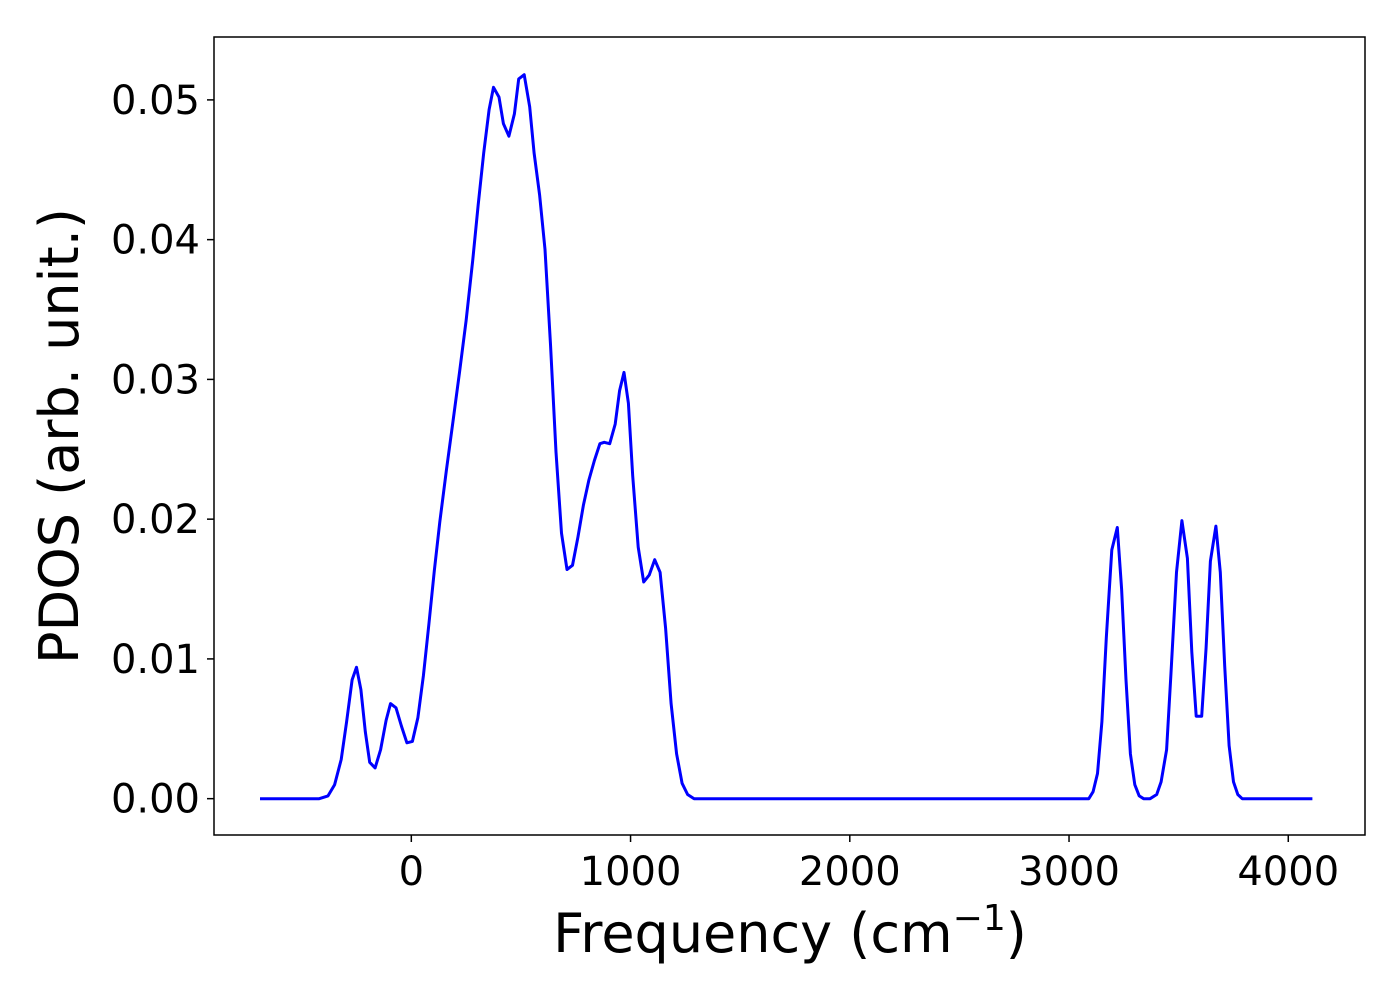 The height and width of the screenshot is (1000, 1400). I want to click on x-axis-label-suffix: ), so click(1016, 933).